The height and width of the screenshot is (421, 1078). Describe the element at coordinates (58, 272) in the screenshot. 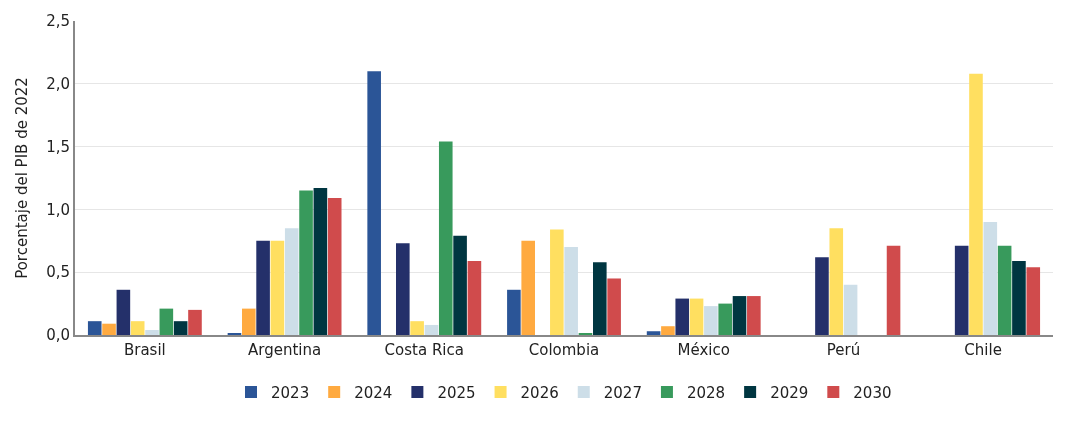

I see `y-tick-label: 0,5` at that location.